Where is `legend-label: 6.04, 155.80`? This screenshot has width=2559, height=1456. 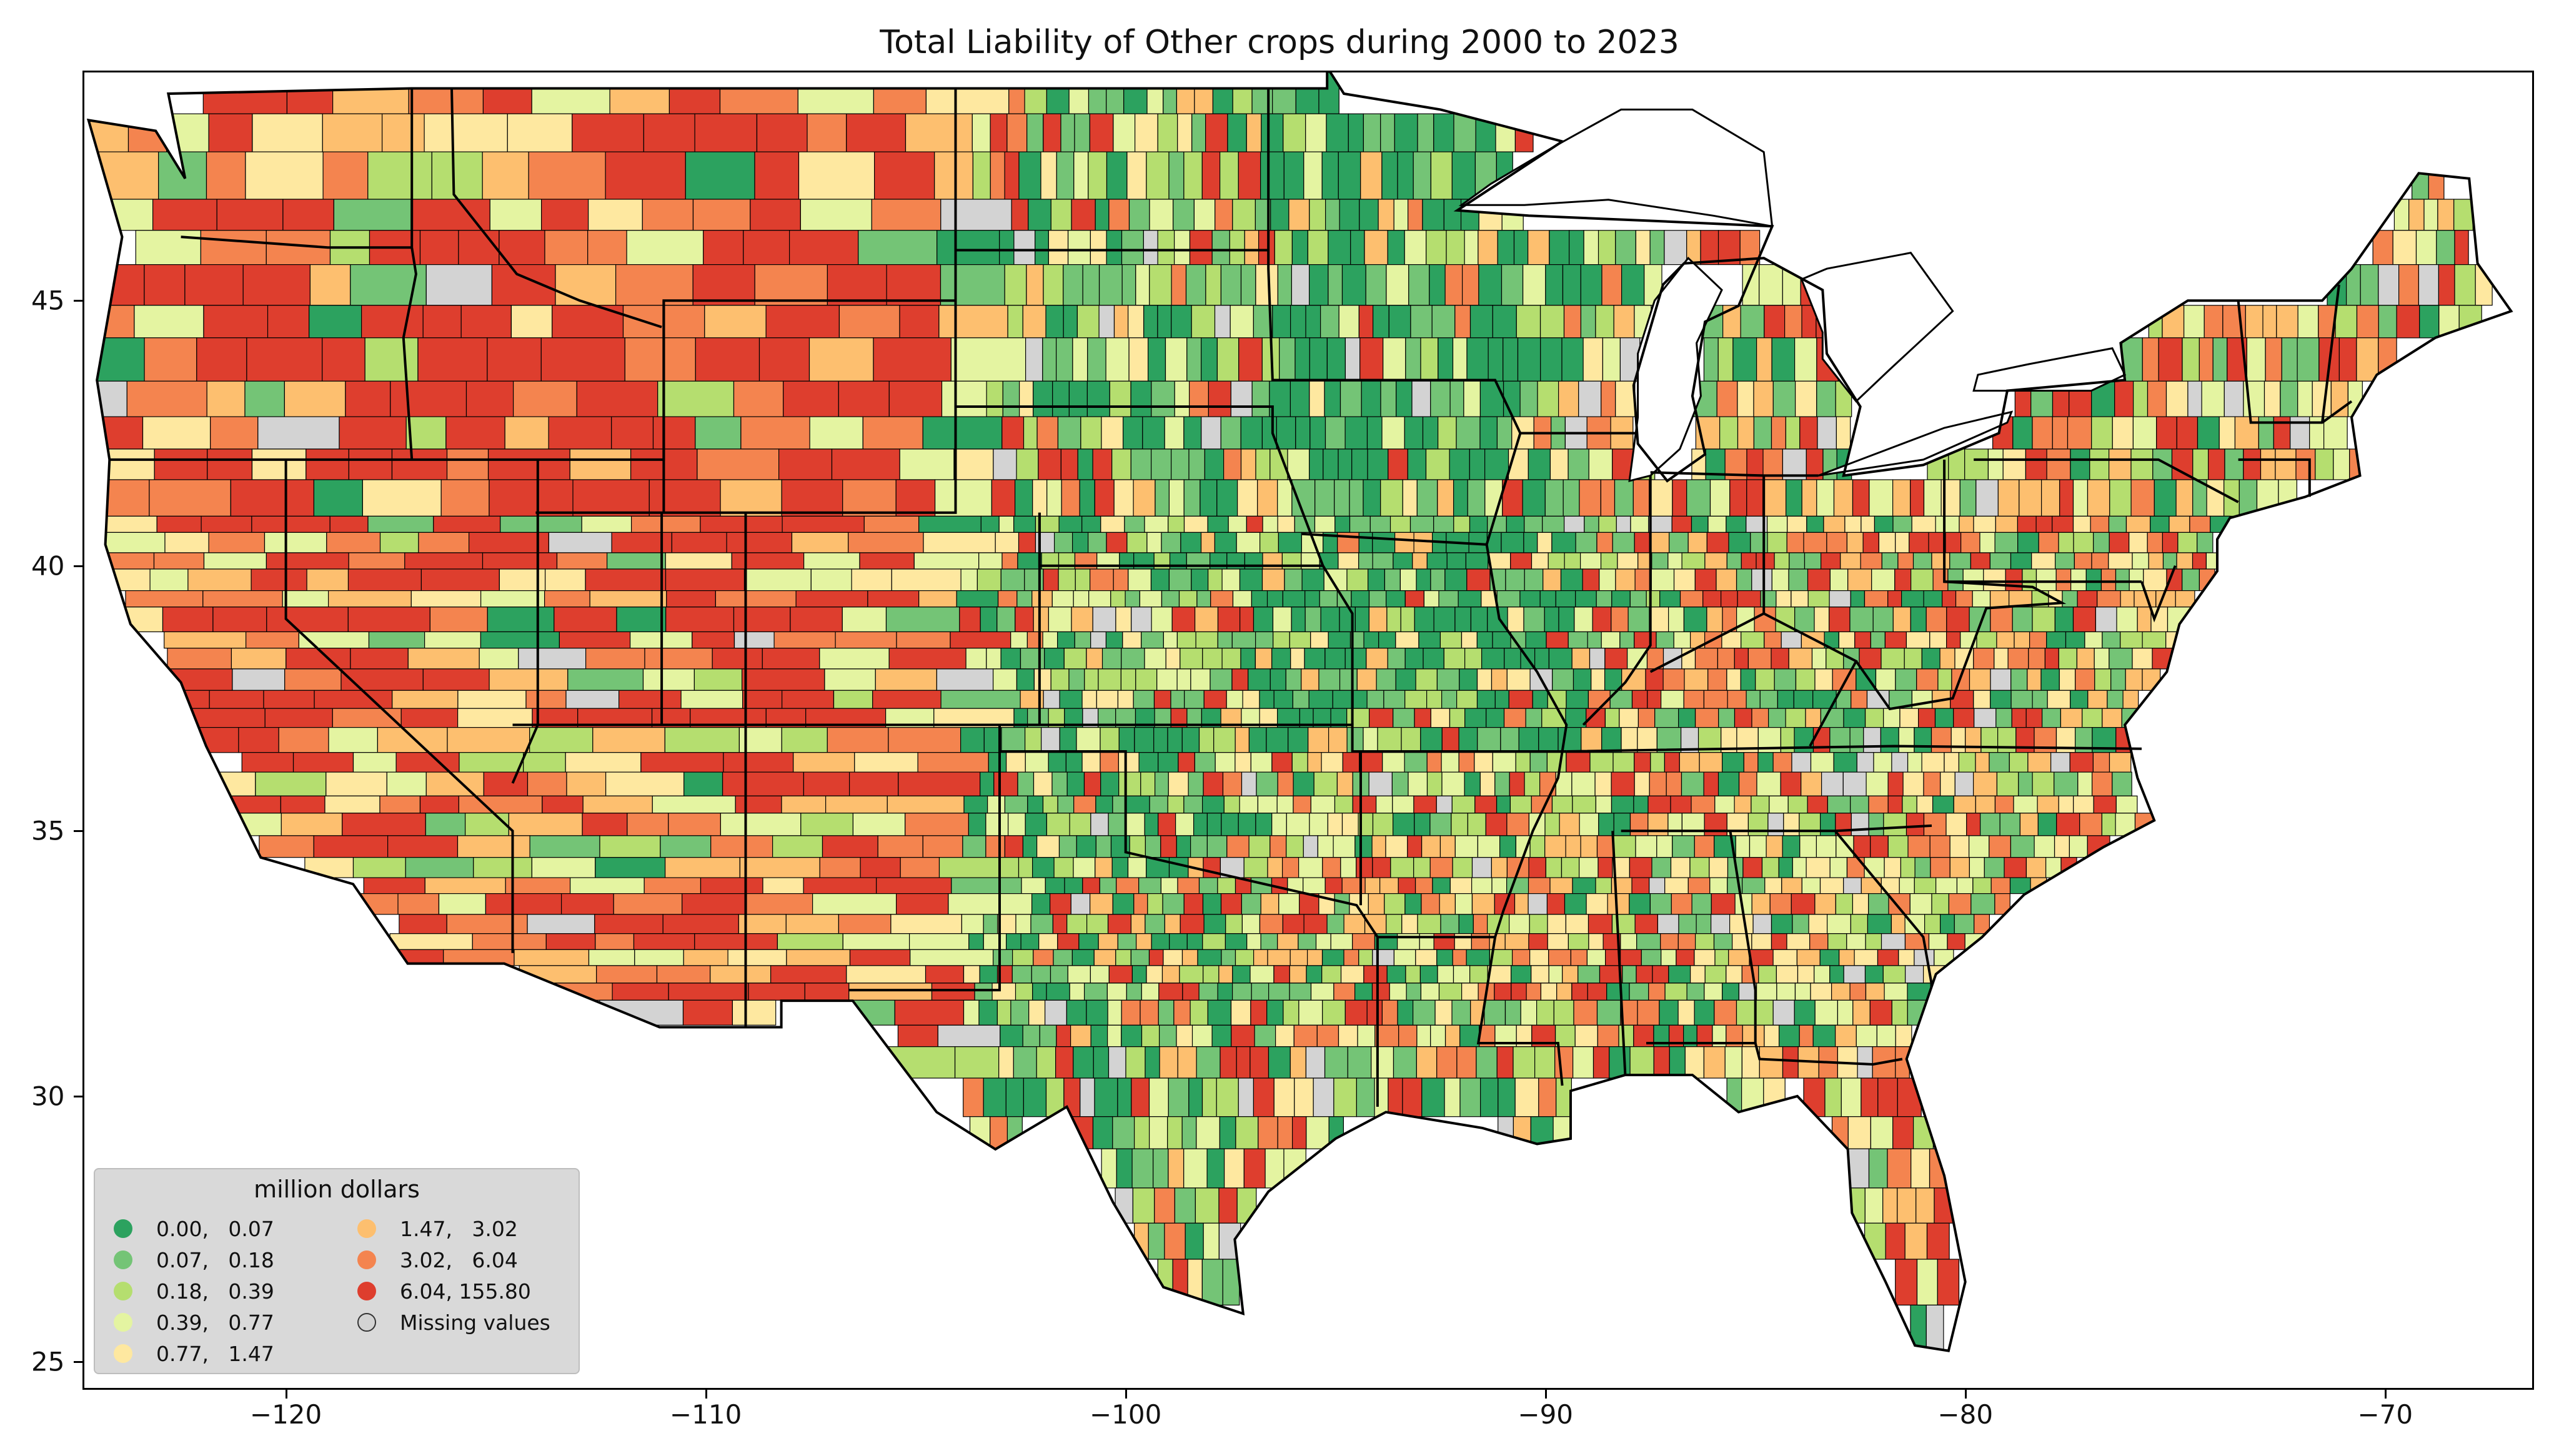
legend-label: 6.04, 155.80 is located at coordinates (466, 1292).